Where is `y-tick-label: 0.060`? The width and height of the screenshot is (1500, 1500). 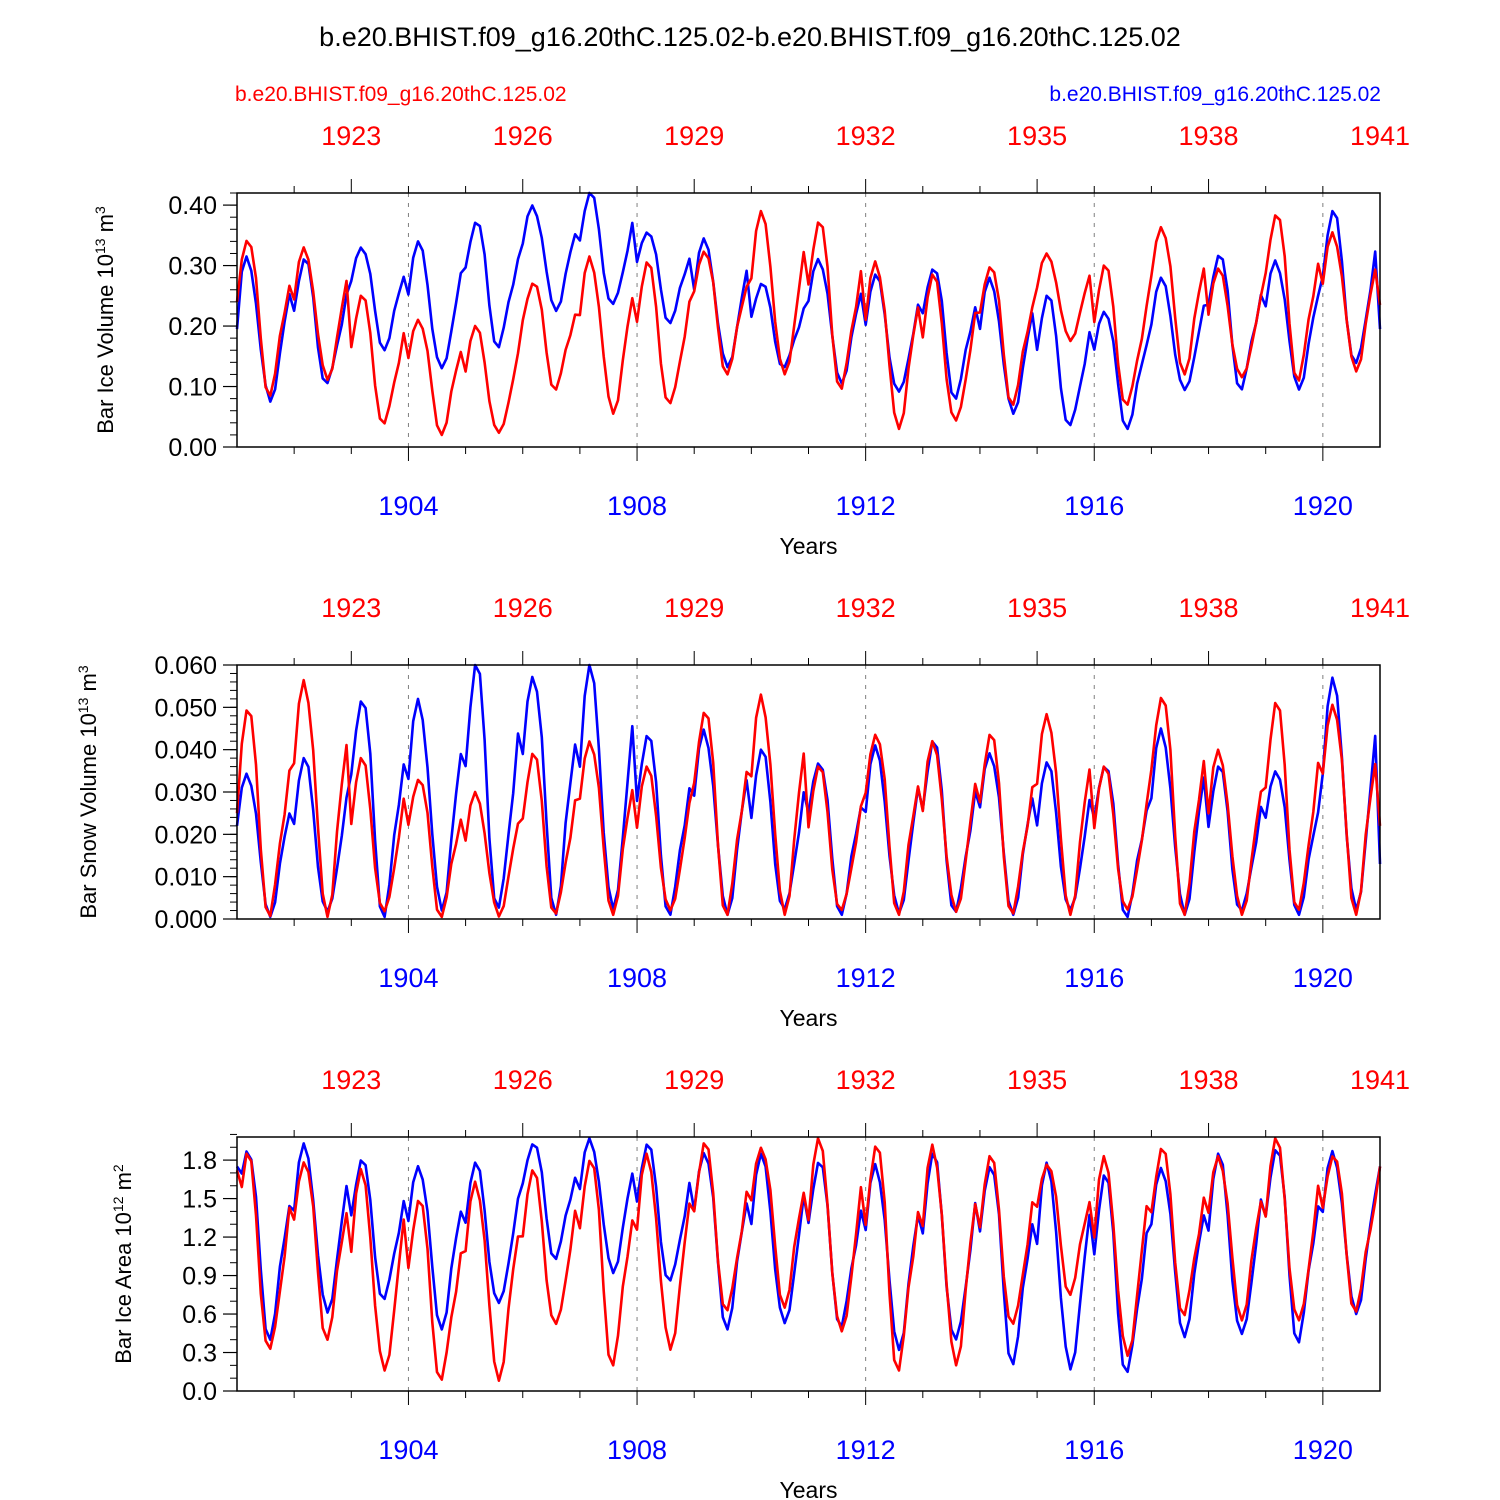 y-tick-label: 0.060 is located at coordinates (185, 666).